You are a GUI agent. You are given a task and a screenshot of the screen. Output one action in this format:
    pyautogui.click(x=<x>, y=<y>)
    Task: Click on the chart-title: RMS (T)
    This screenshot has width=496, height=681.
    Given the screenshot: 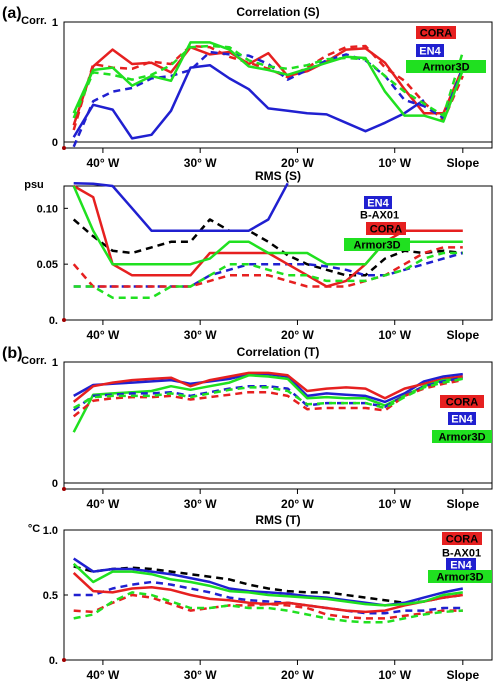 What is the action you would take?
    pyautogui.click(x=277, y=520)
    